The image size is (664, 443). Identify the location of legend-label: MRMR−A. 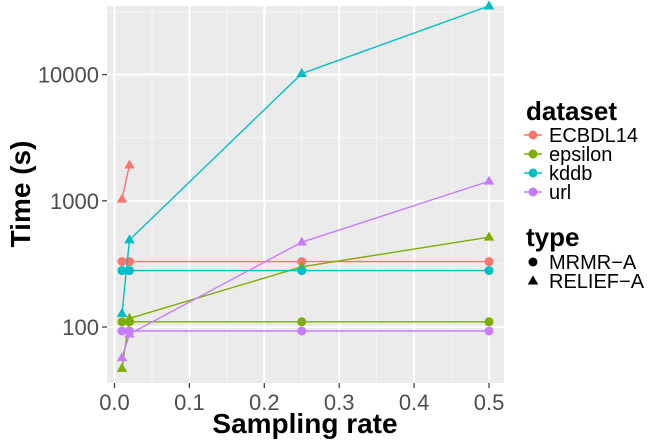
(593, 263).